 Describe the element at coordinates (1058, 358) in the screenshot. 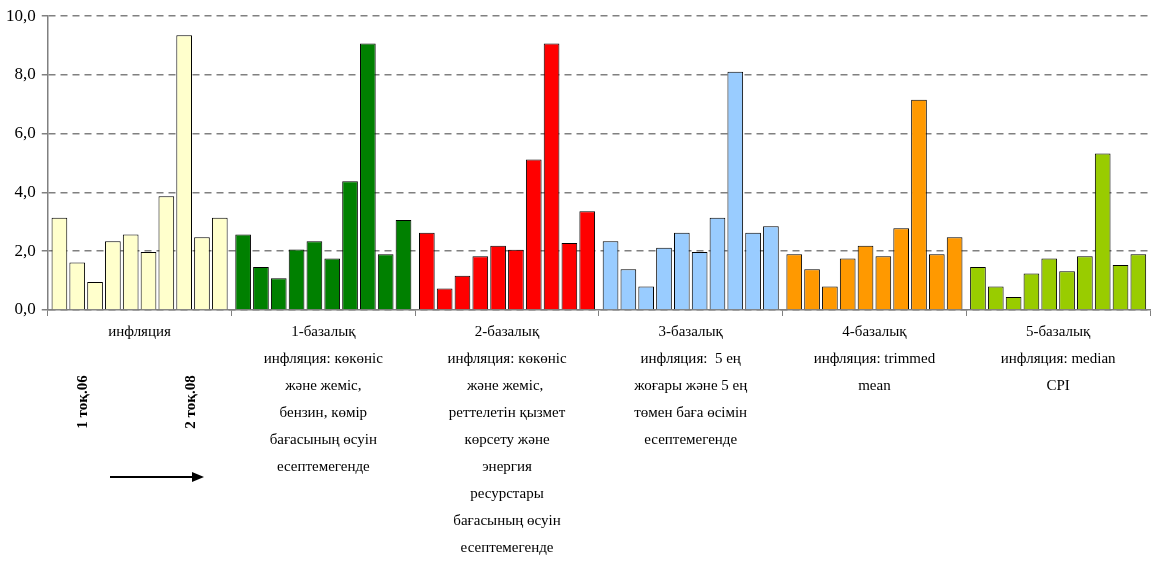

I see `x-tick-label: 5-базалық инфляция: median CPI` at that location.